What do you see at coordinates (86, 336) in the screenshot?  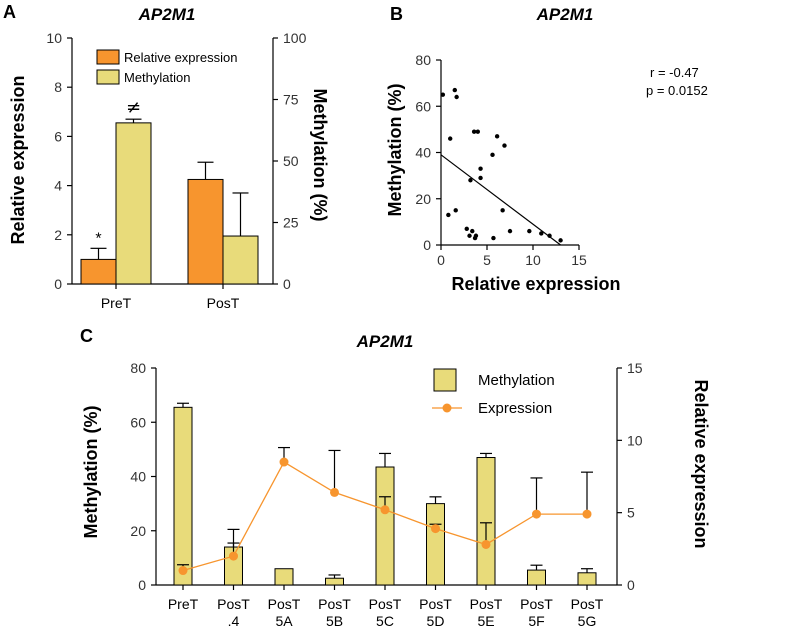 I see `panel-c-letter: C` at bounding box center [86, 336].